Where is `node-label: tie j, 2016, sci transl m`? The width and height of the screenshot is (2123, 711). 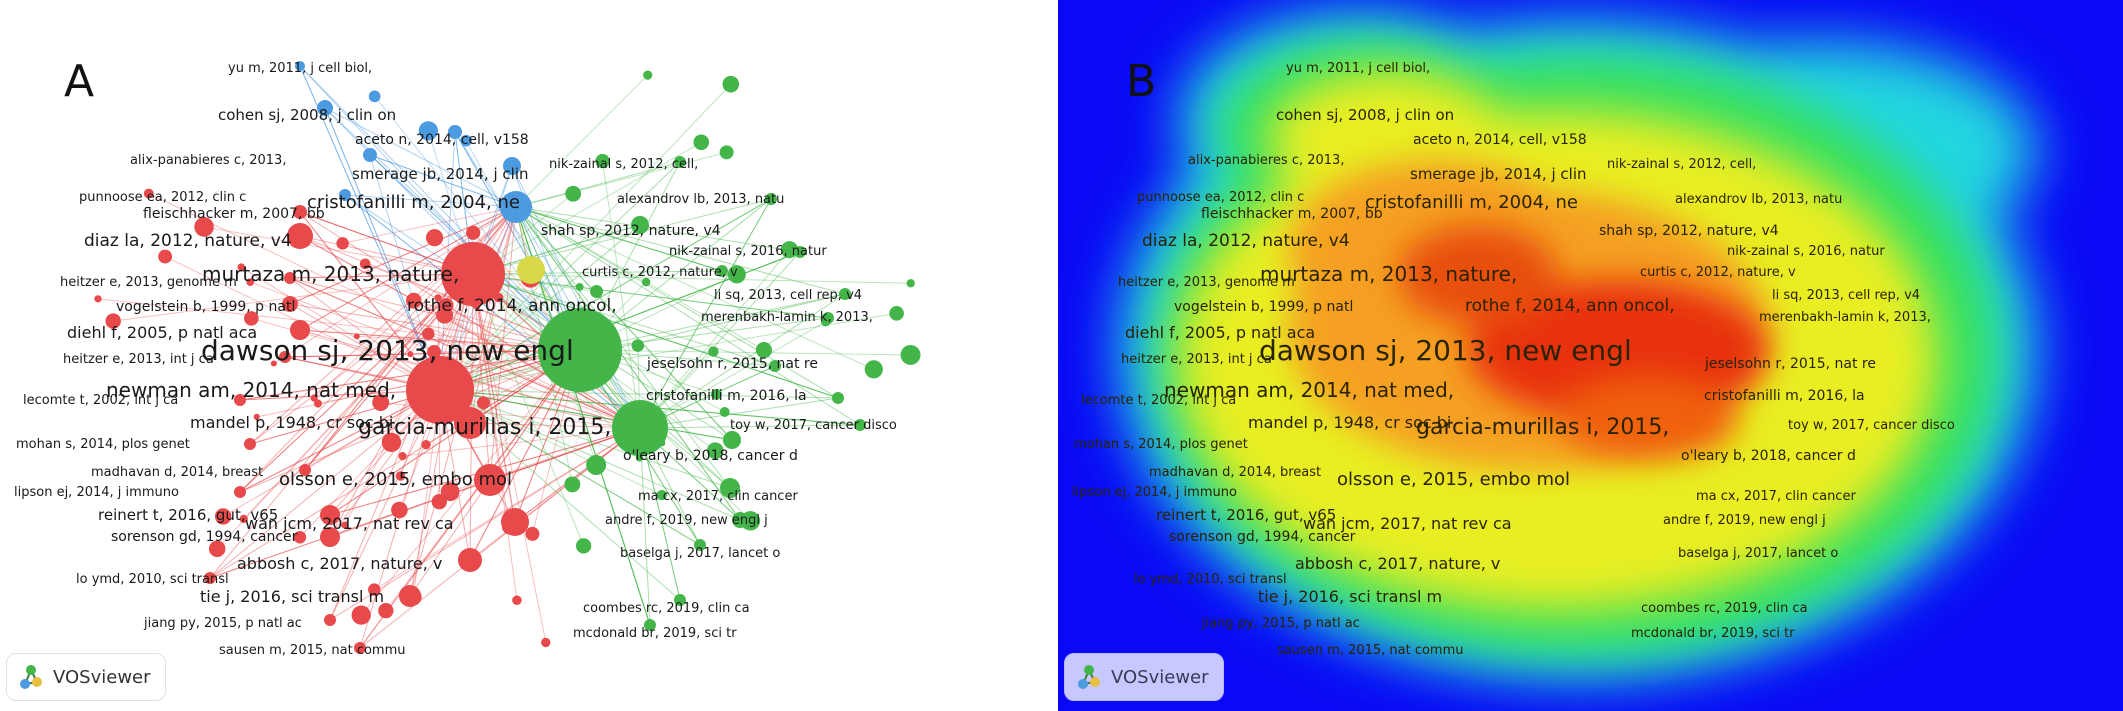
node-label: tie j, 2016, sci transl m is located at coordinates (292, 596).